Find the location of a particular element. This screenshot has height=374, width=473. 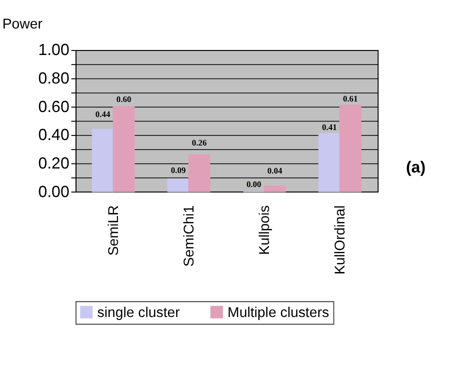

data-label: 0.41 is located at coordinates (329, 127).